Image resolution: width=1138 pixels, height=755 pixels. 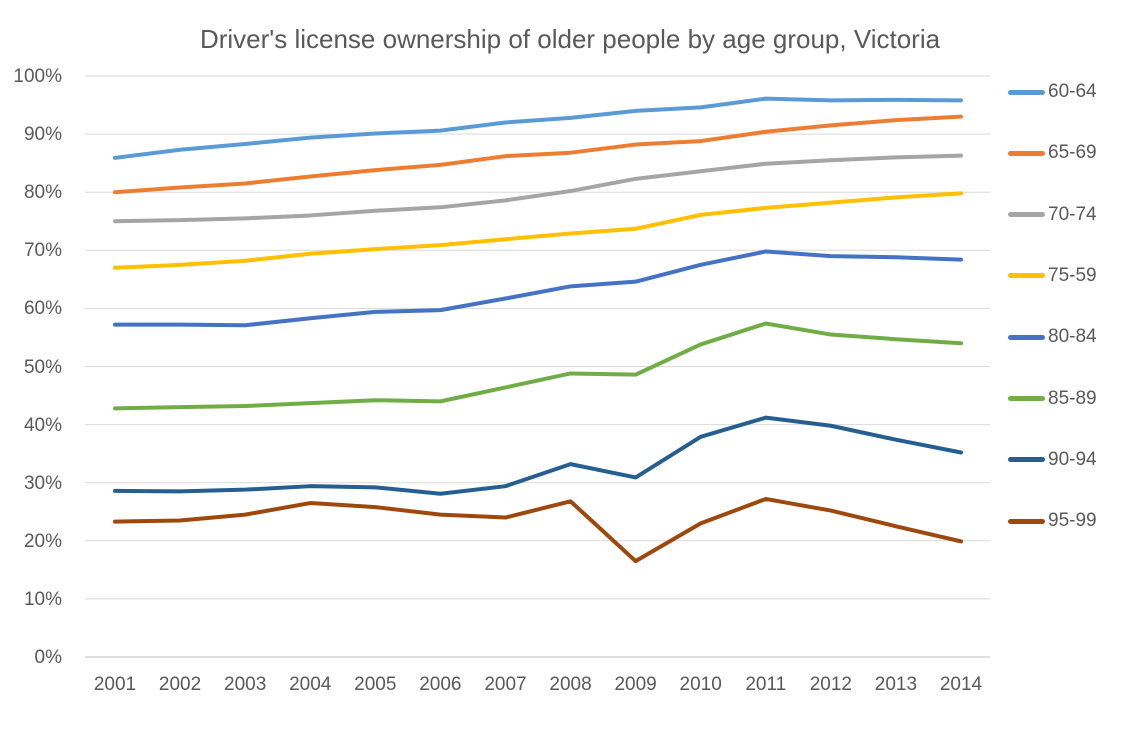 What do you see at coordinates (700, 684) in the screenshot?
I see `x-tick-label: 2010` at bounding box center [700, 684].